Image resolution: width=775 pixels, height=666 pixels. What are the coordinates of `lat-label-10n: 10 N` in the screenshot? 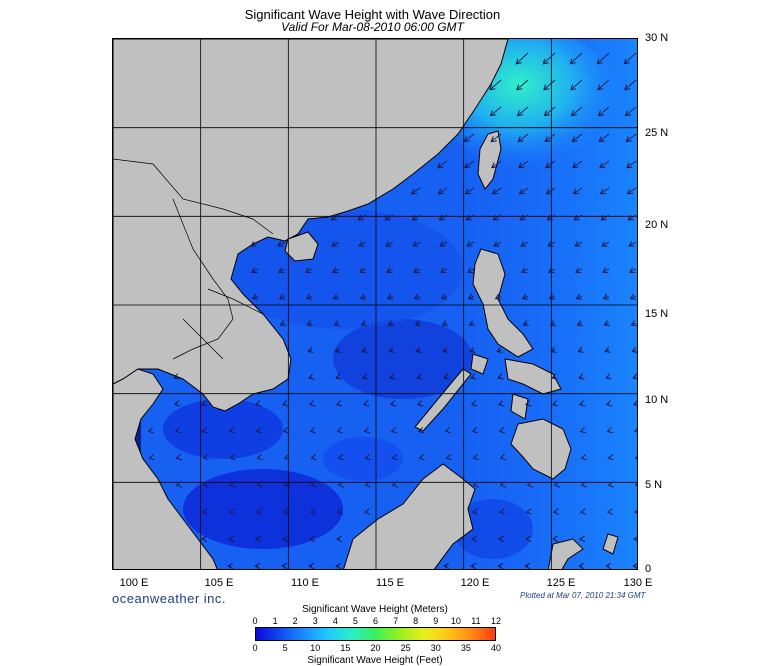 It's located at (656, 400).